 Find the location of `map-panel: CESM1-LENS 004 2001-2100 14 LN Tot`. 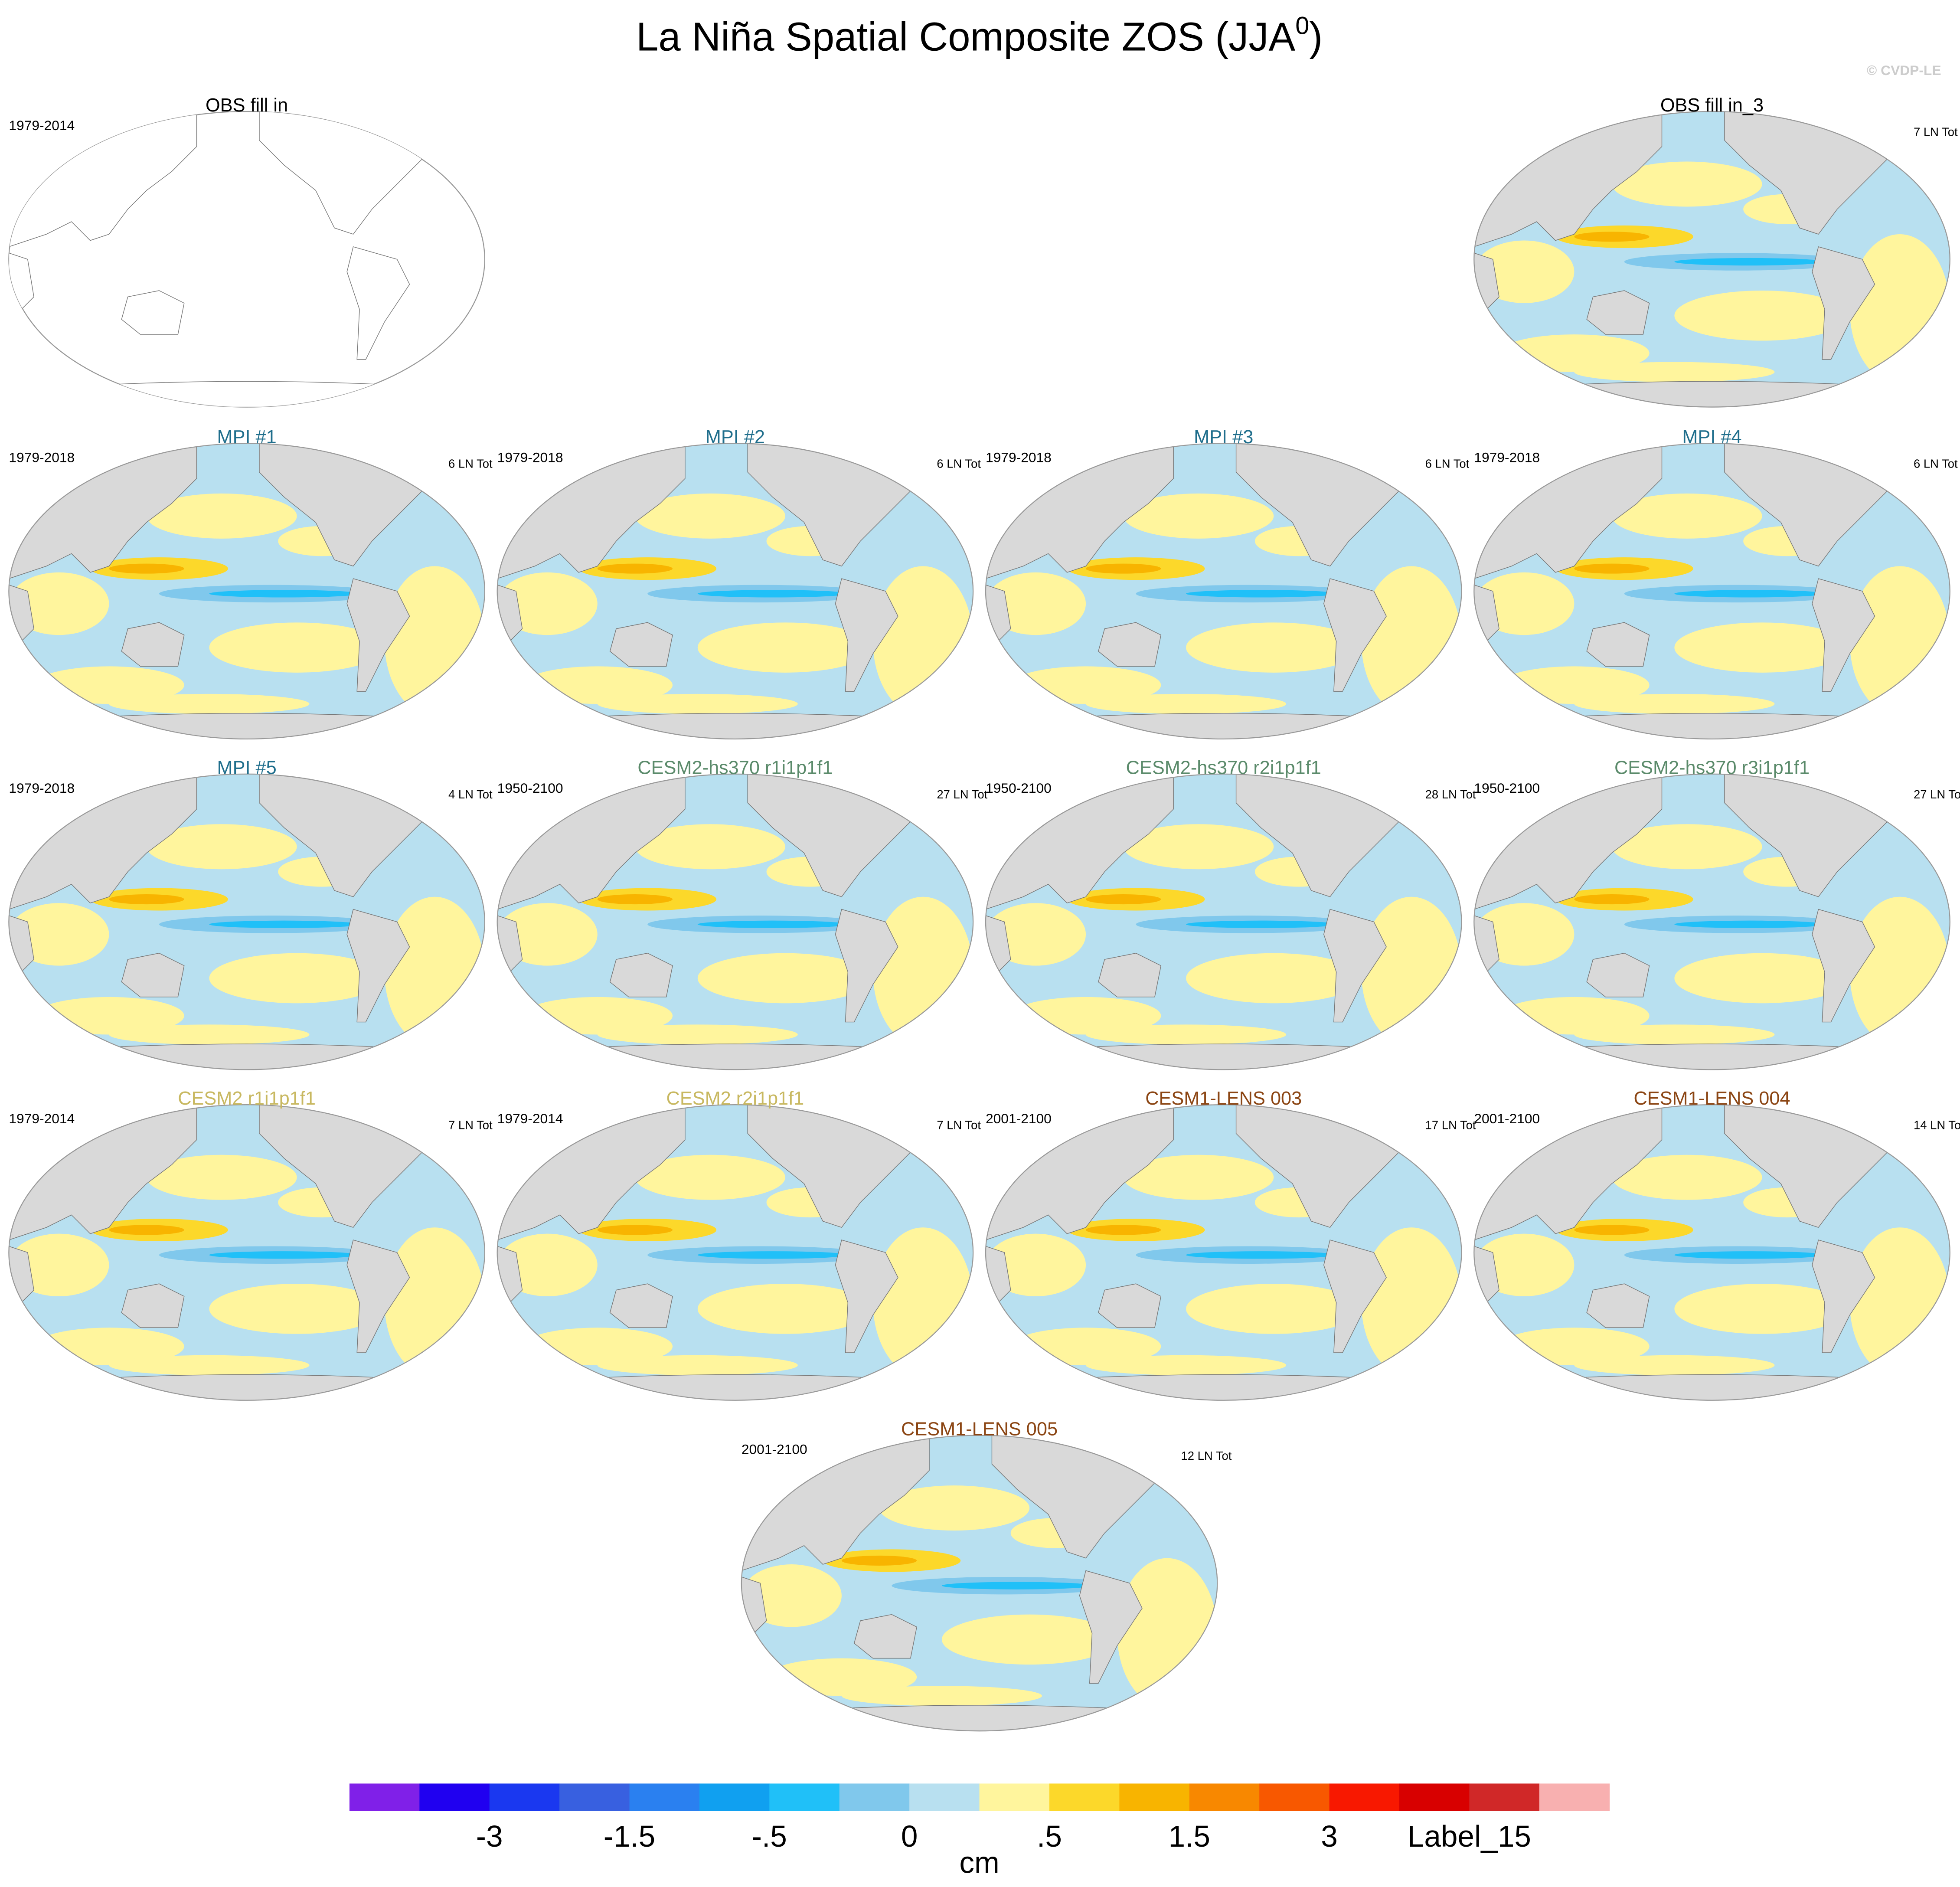

map-panel: CESM1-LENS 004 2001-2100 14 LN Tot is located at coordinates (1717, 1244).